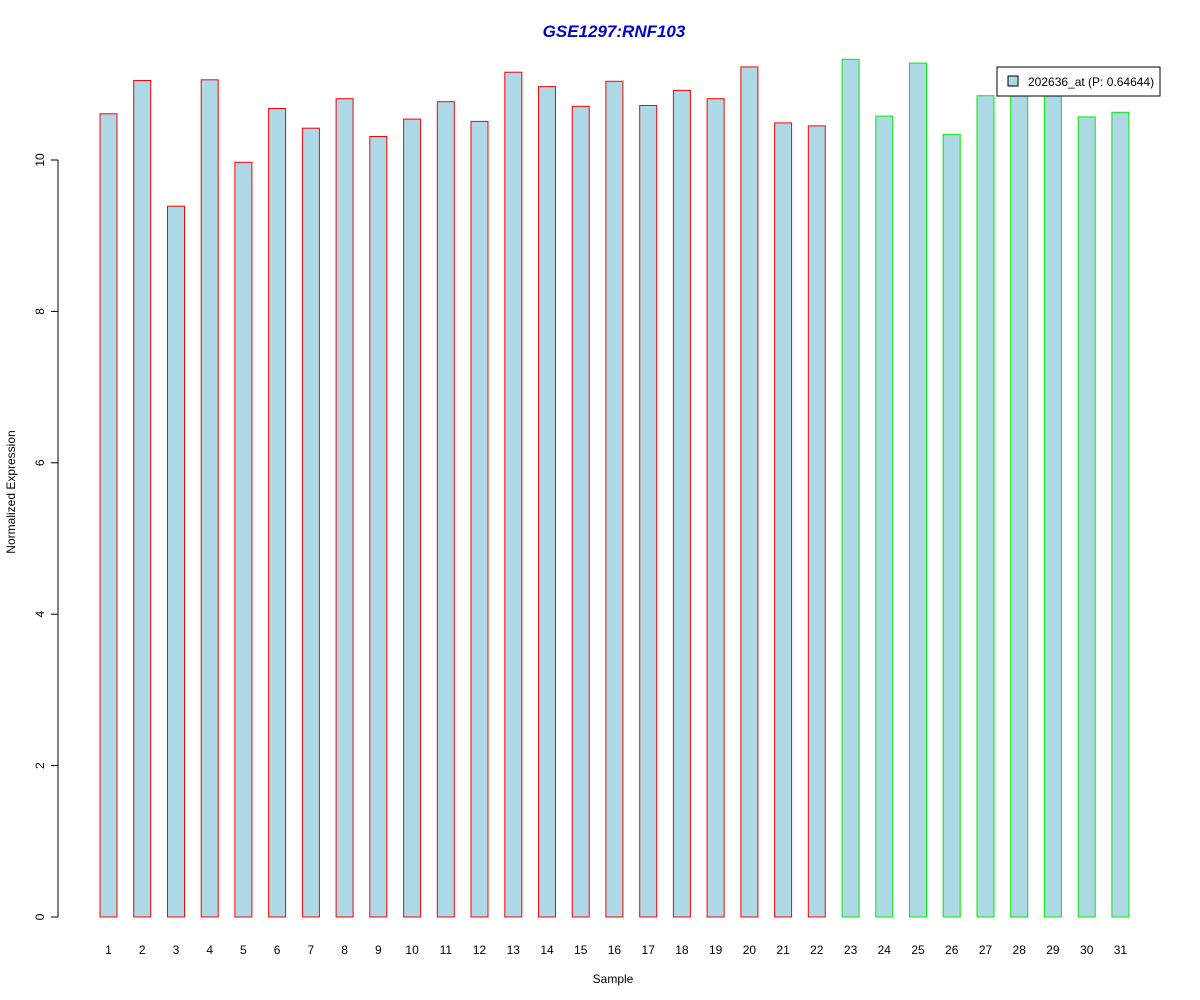 The width and height of the screenshot is (1200, 1000). I want to click on x-tick-label-17: 17, so click(649, 950).